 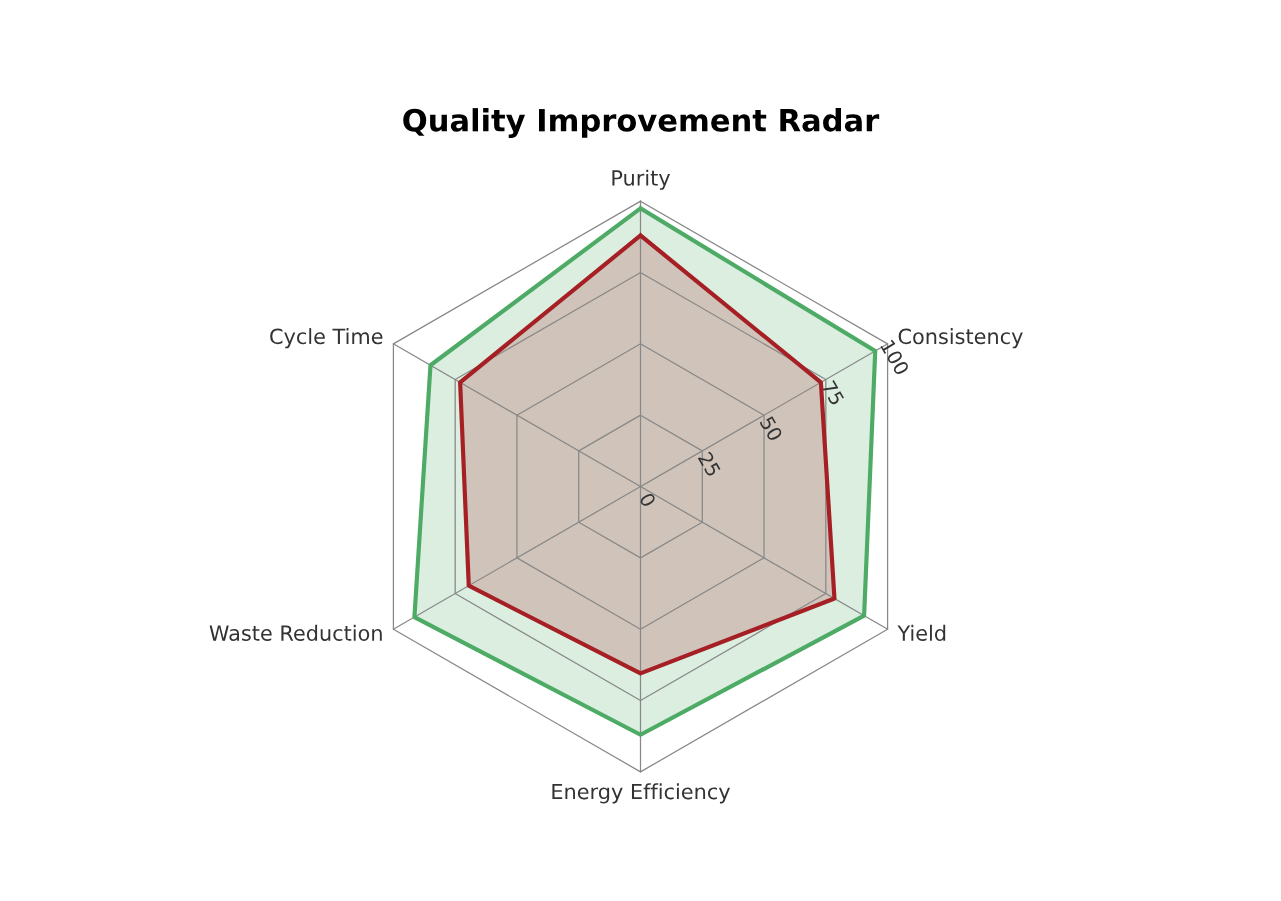 What do you see at coordinates (833, 393) in the screenshot?
I see `y-tick-label: 75` at bounding box center [833, 393].